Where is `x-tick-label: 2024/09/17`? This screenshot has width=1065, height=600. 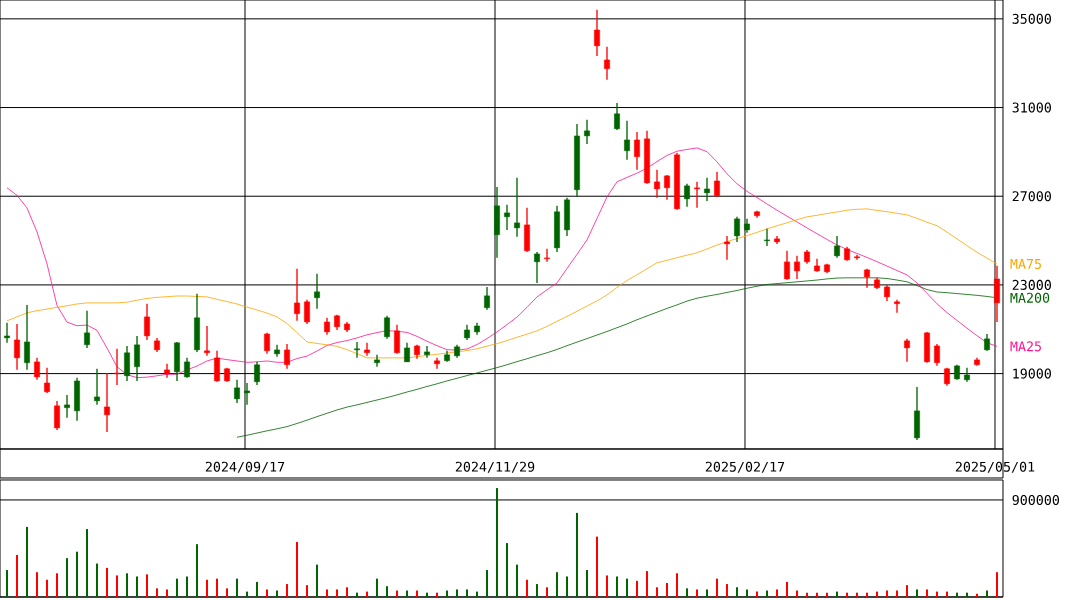 x-tick-label: 2024/09/17 is located at coordinates (245, 467).